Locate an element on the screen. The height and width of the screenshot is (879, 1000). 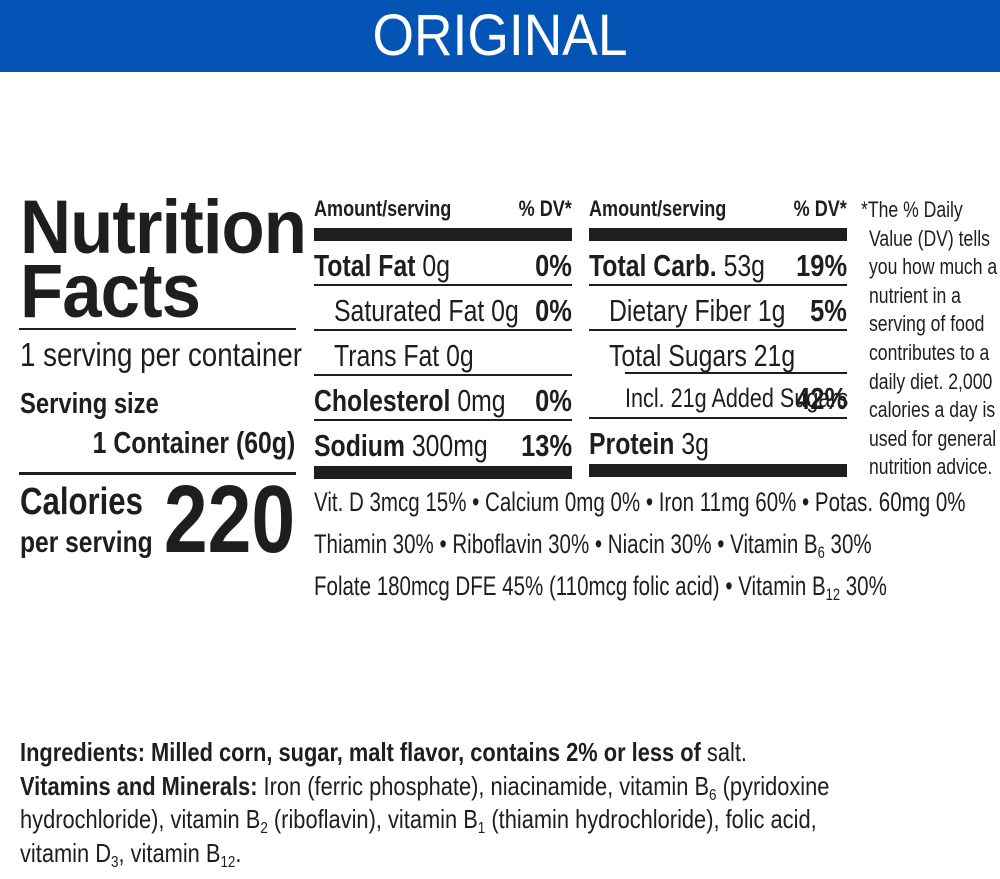
nutrient-row-added-sugars: Incl. 21g Added Sugars 42% is located at coordinates (719, 396).